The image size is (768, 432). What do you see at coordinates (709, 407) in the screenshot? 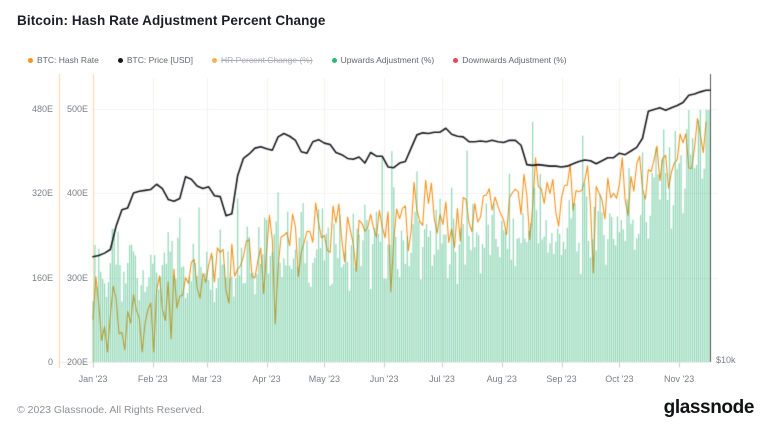
I see `glassnode-logo: glassnode` at bounding box center [709, 407].